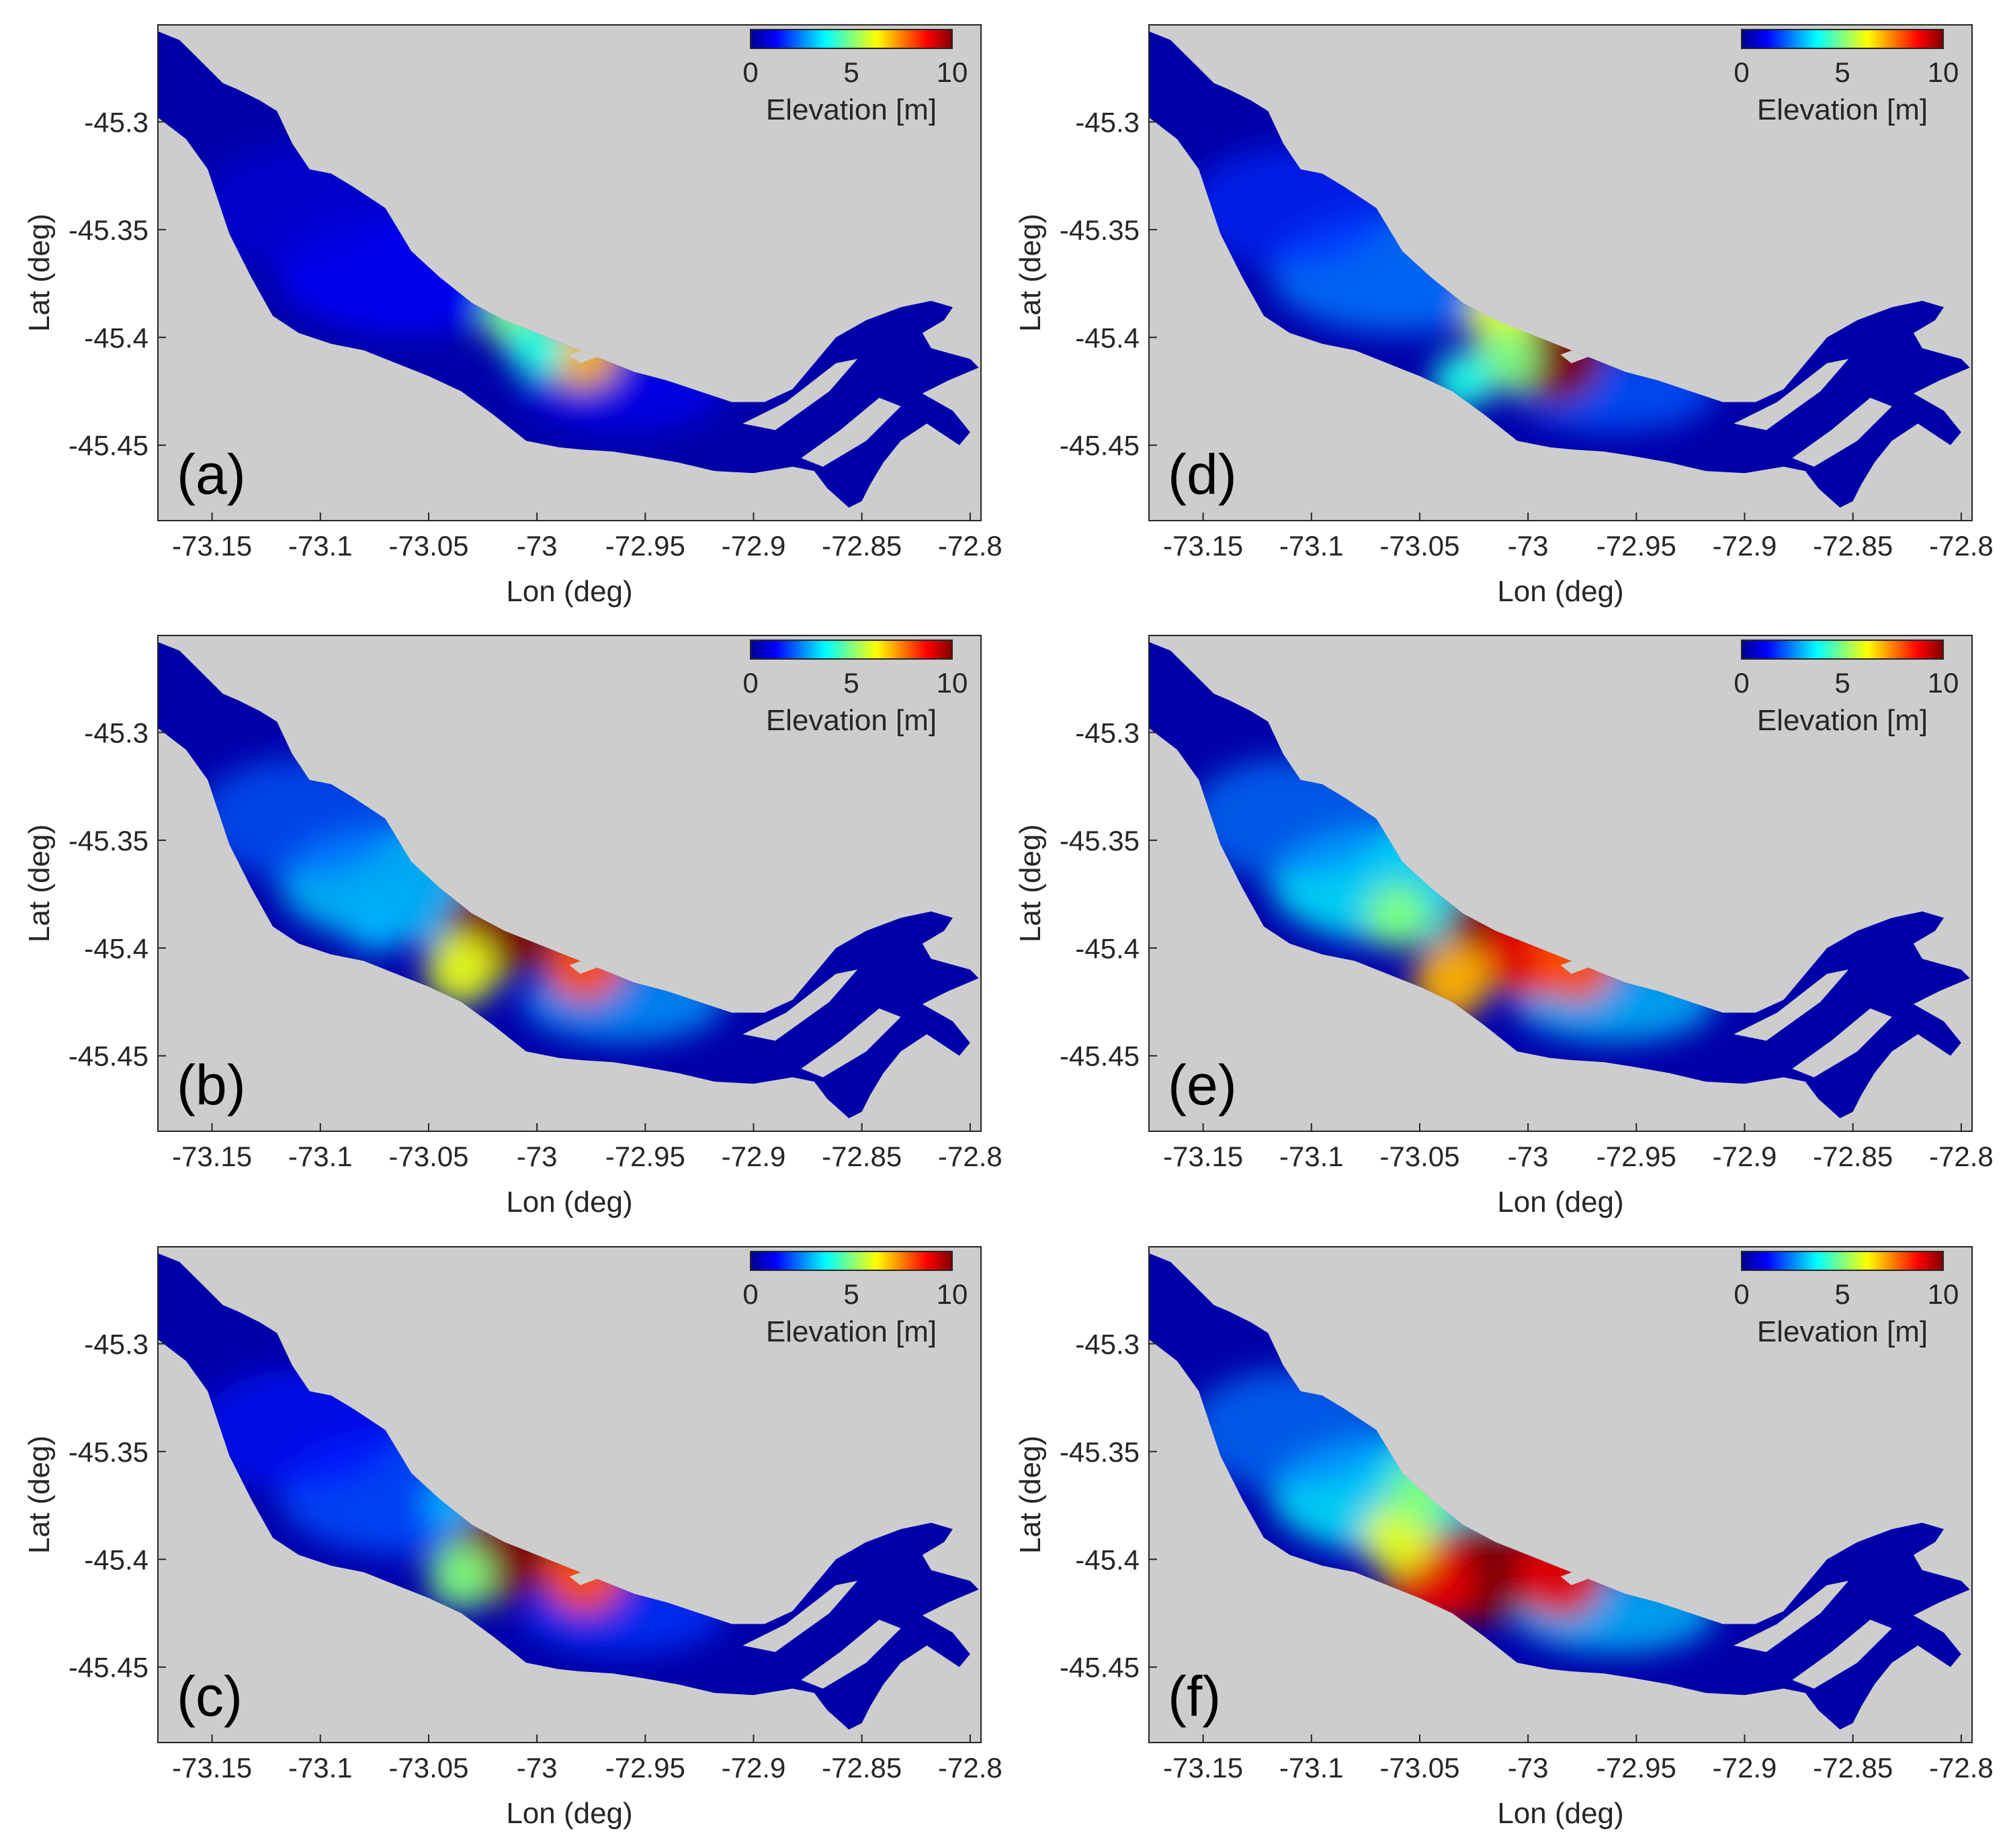  Describe the element at coordinates (1202, 1084) in the screenshot. I see `panel-label: (e)` at that location.